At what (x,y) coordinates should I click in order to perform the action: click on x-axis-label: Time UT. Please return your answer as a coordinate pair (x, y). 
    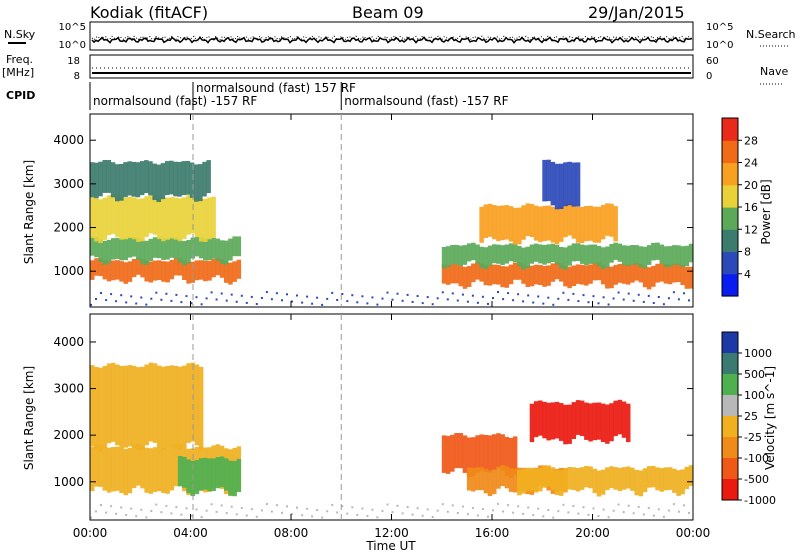
    Looking at the image, I should click on (390, 546).